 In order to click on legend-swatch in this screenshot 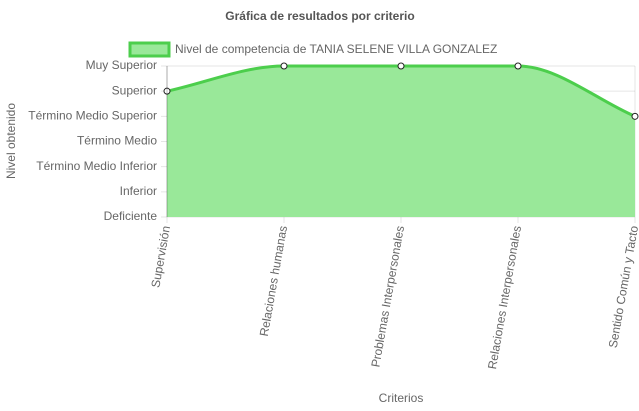, I will do `click(149, 49)`.